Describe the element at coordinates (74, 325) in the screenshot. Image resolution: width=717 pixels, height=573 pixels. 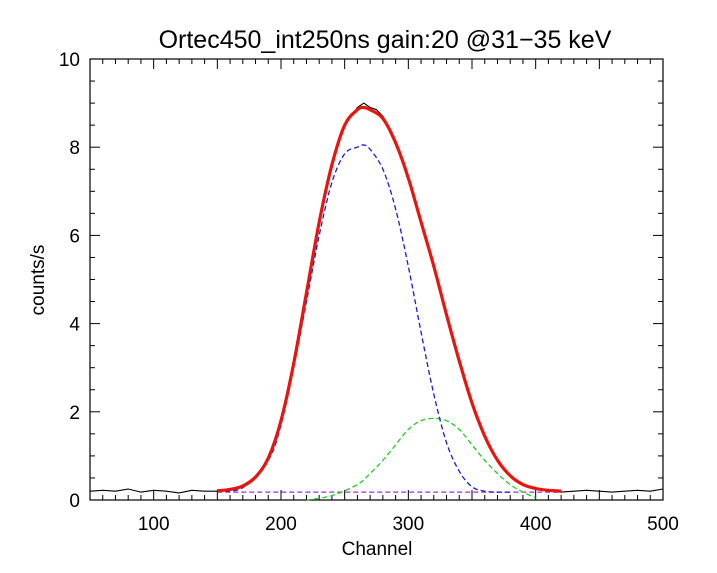
I see `y-tick-label: 4` at that location.